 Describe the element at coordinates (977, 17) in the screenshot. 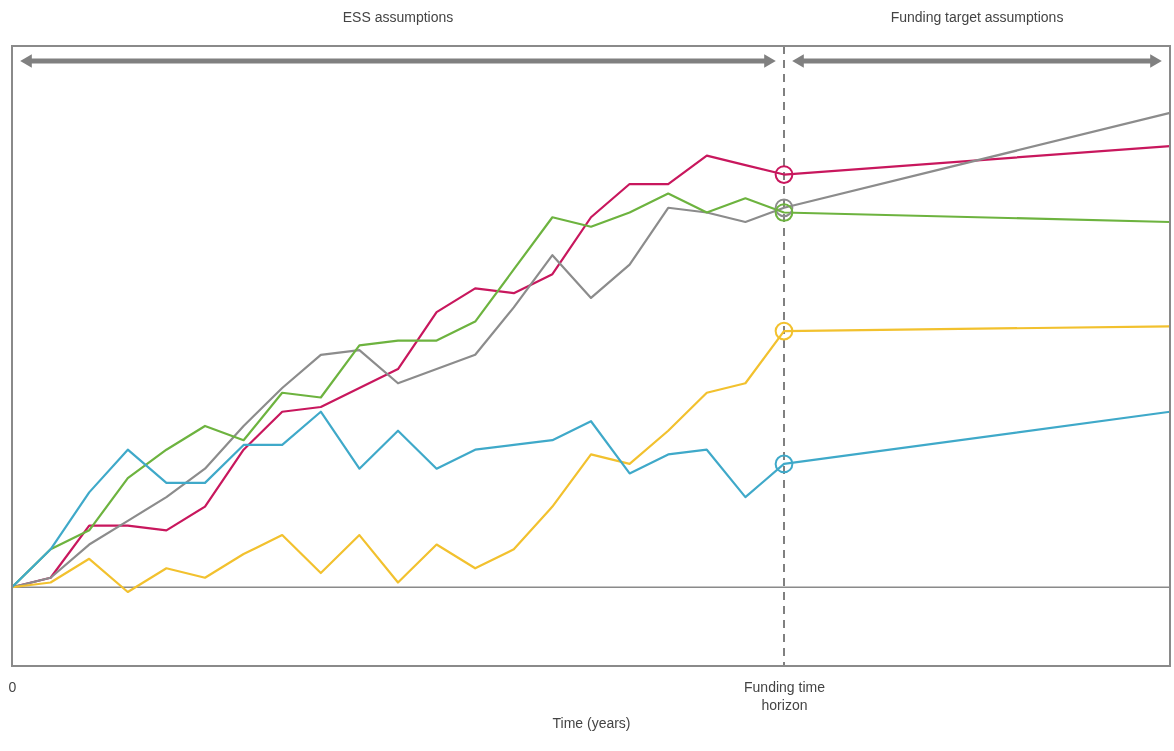

I see `text: Funding target assumptions` at that location.